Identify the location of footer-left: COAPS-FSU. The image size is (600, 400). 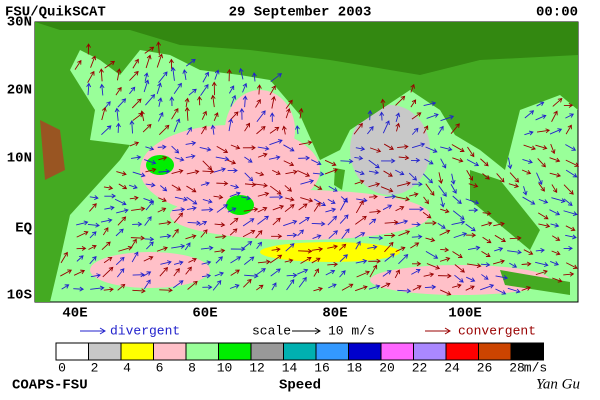
(50, 386).